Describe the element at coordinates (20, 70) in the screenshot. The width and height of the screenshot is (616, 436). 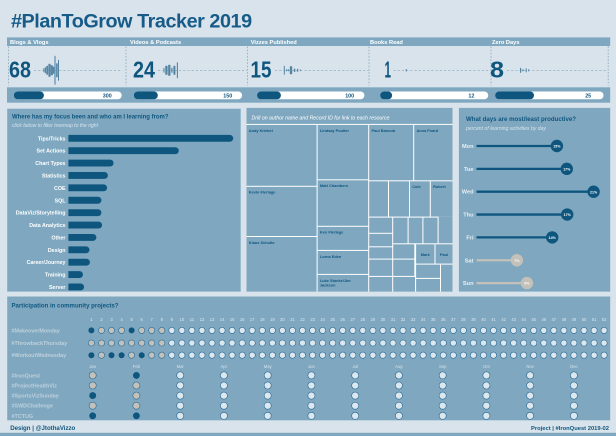
I see `svg-text: 68` at that location.